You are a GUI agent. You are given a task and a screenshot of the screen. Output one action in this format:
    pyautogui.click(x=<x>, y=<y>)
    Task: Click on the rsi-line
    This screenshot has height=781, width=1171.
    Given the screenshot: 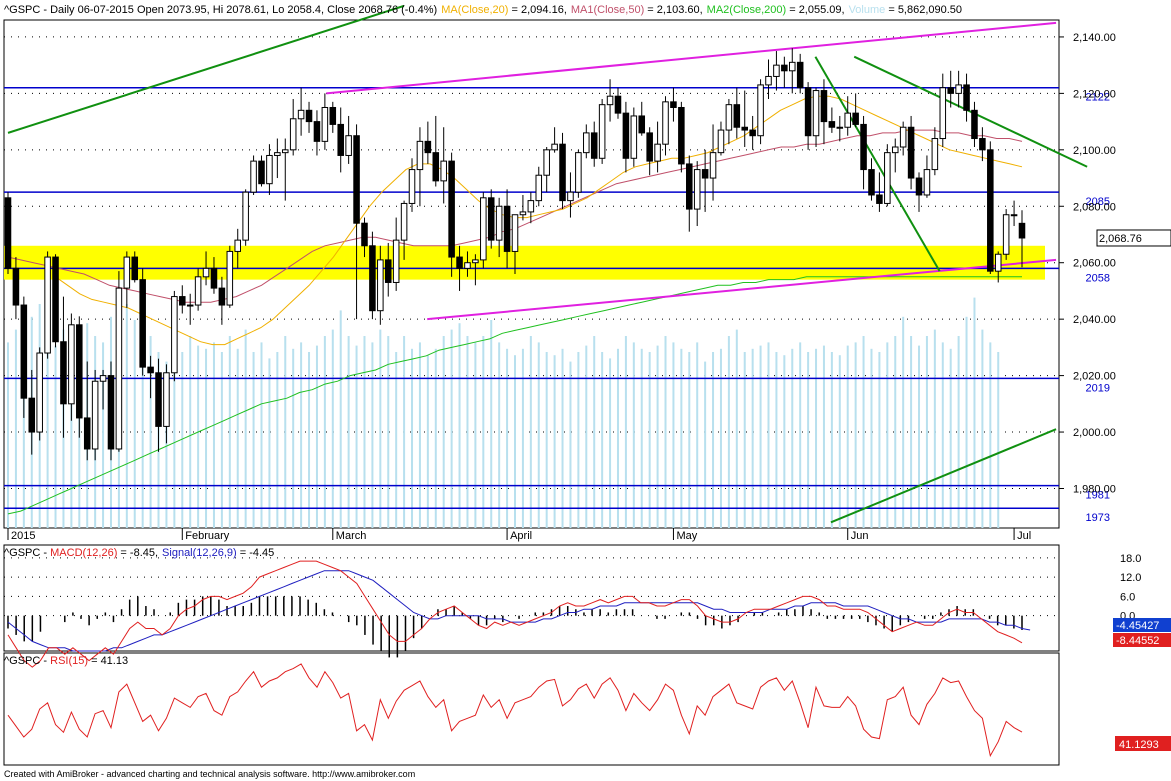 What is the action you would take?
    pyautogui.click(x=515, y=710)
    